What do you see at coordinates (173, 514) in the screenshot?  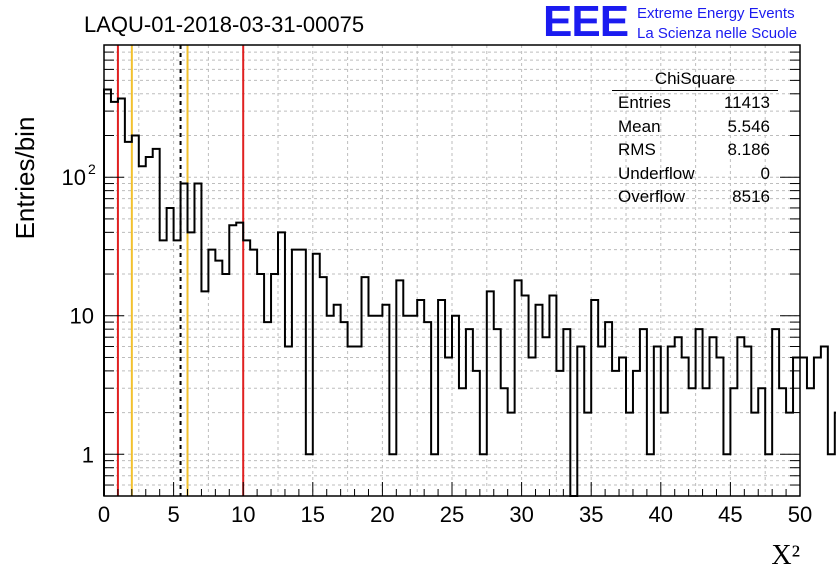 I see `x-tick-label: 5` at bounding box center [173, 514].